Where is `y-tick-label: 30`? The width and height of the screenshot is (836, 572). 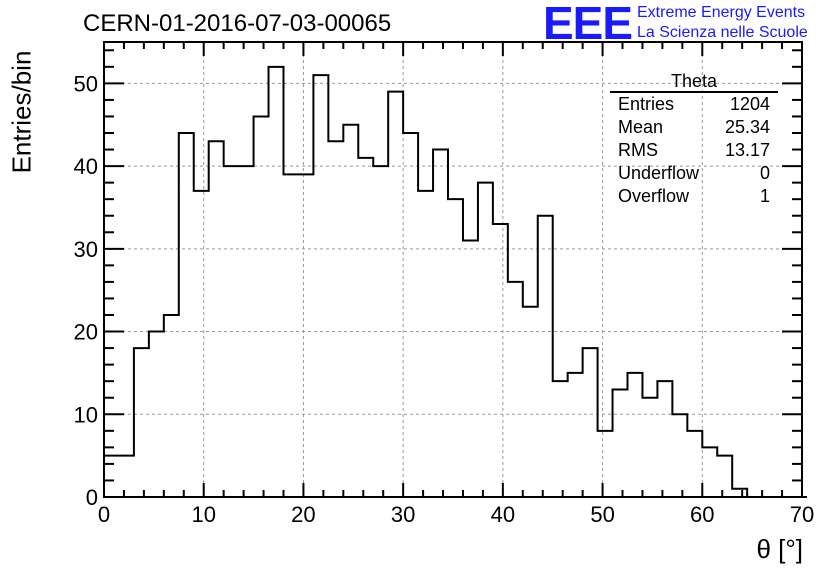 y-tick-label: 30 is located at coordinates (86, 249).